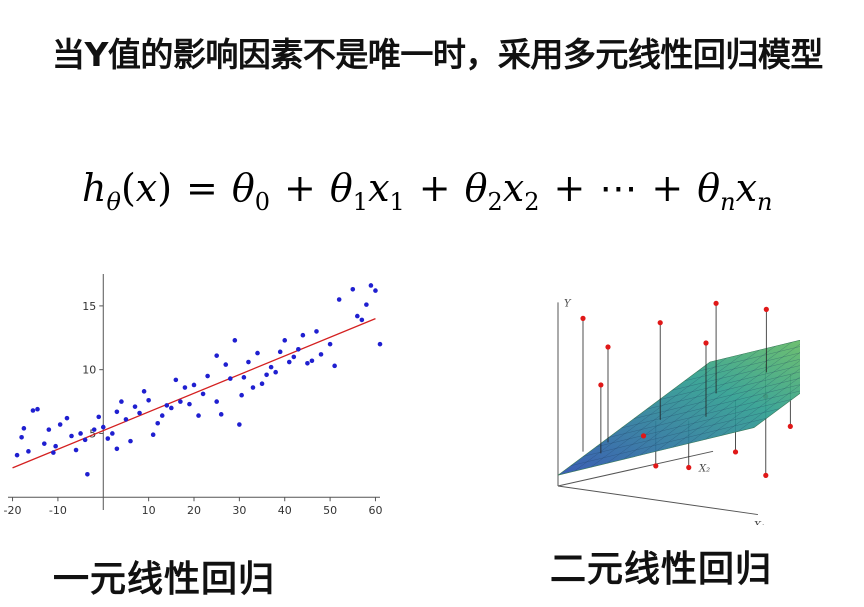 The image size is (864, 607). What do you see at coordinates (618, 188) in the screenshot?
I see `formula-dots: ⋯` at bounding box center [618, 188].